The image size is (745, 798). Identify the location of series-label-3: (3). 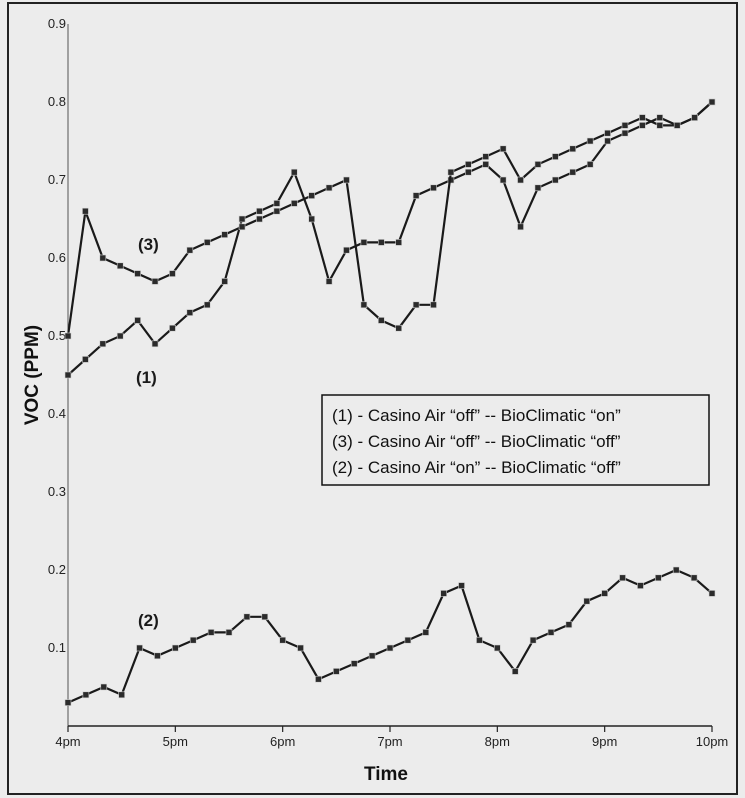
(148, 244).